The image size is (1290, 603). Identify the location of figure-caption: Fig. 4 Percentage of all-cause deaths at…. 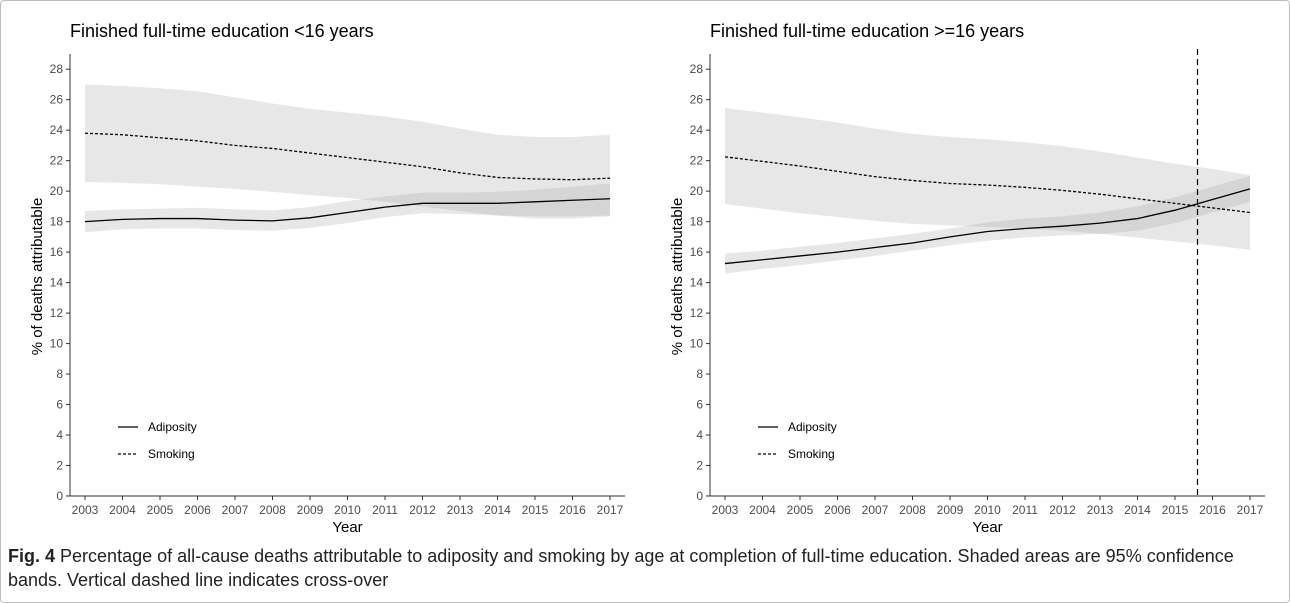
(643, 568).